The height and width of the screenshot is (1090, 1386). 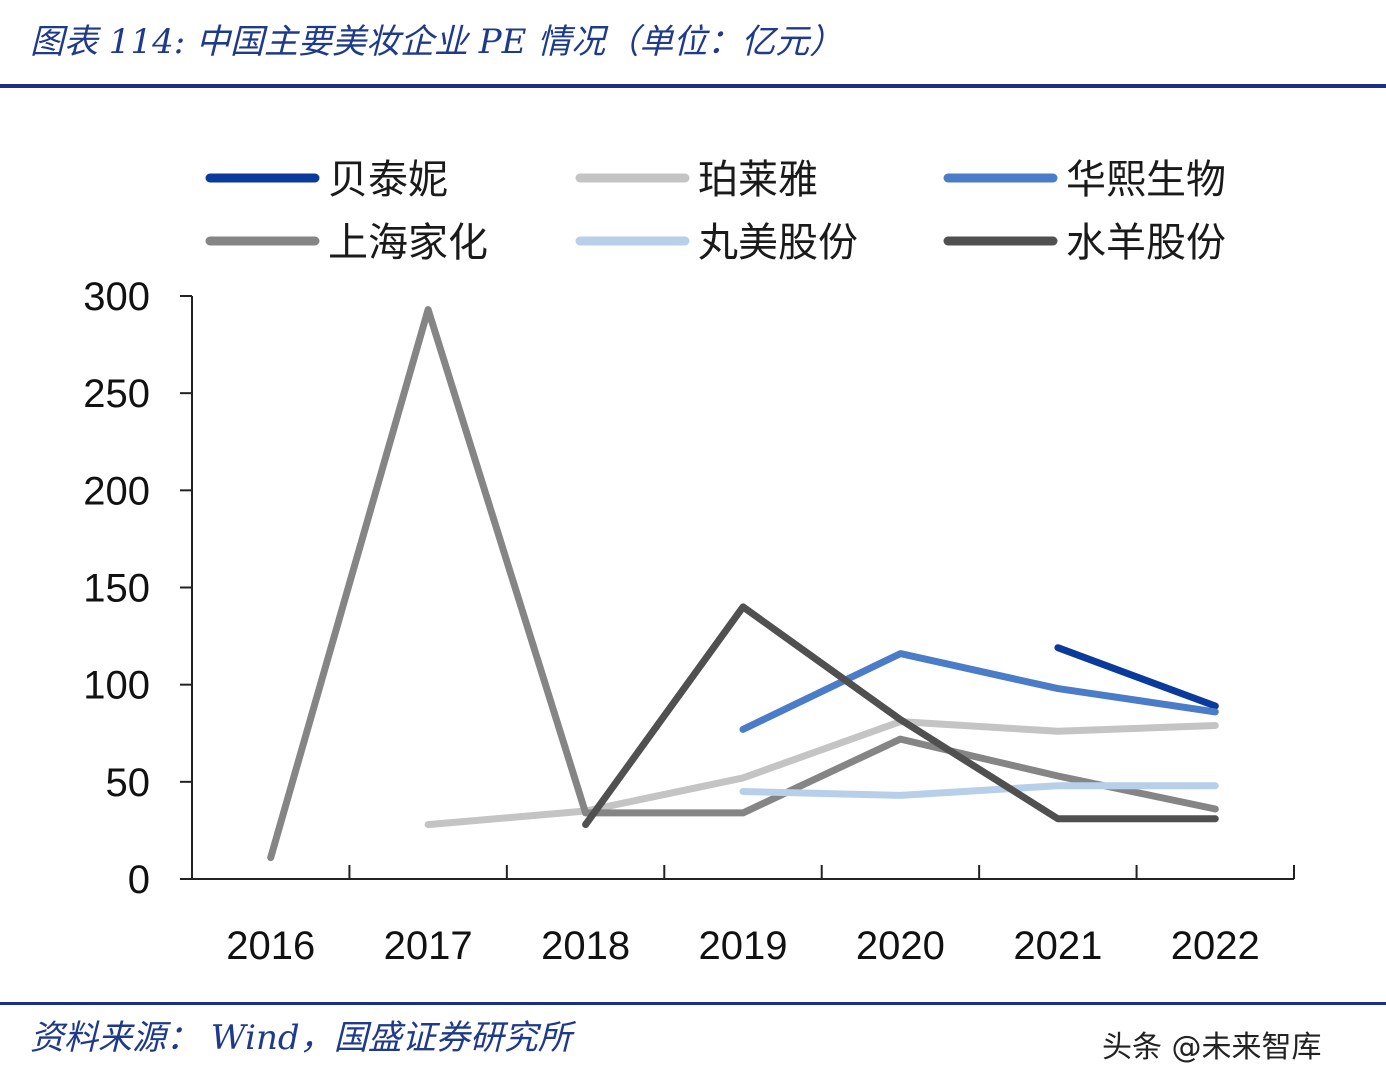 I want to click on legend-label: 华熙生物, so click(x=1146, y=180).